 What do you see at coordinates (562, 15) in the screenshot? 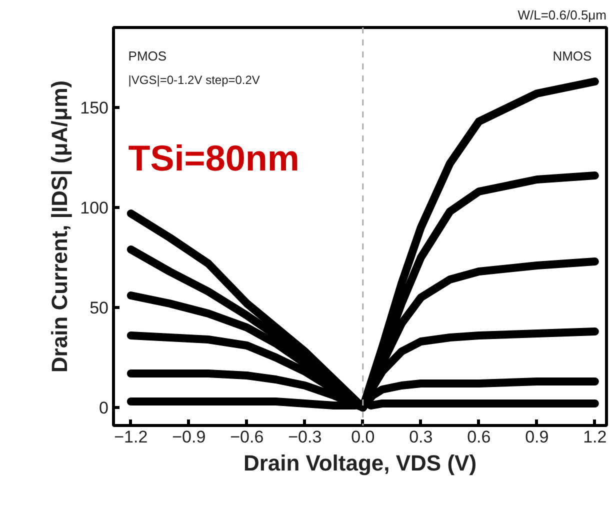
I see `text: W/L=0.6/0.5μm` at bounding box center [562, 15].